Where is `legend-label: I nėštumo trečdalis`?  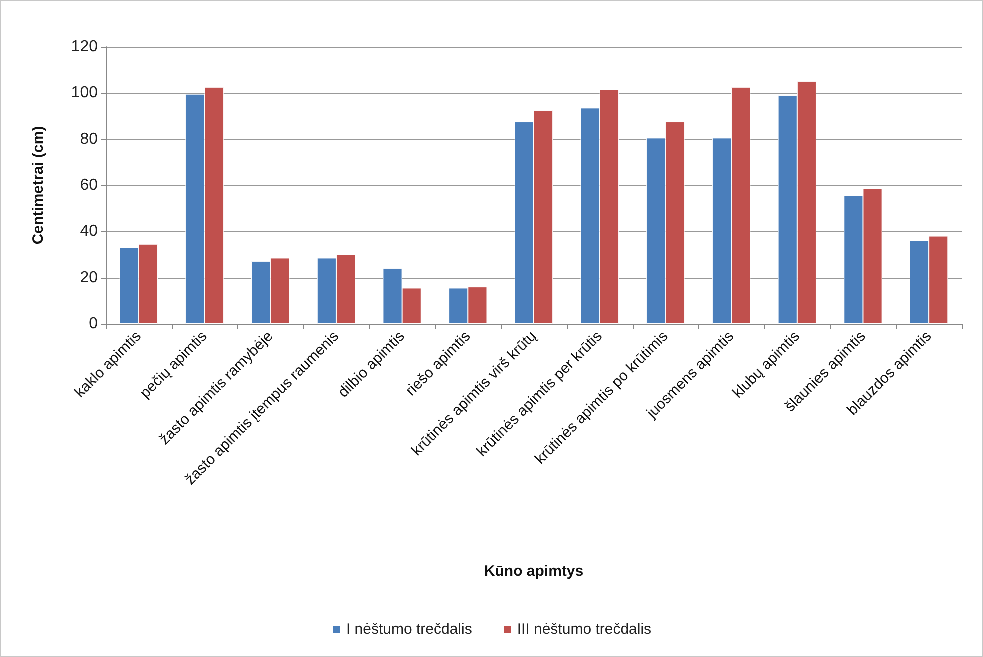 legend-label: I nėštumo trečdalis is located at coordinates (409, 629).